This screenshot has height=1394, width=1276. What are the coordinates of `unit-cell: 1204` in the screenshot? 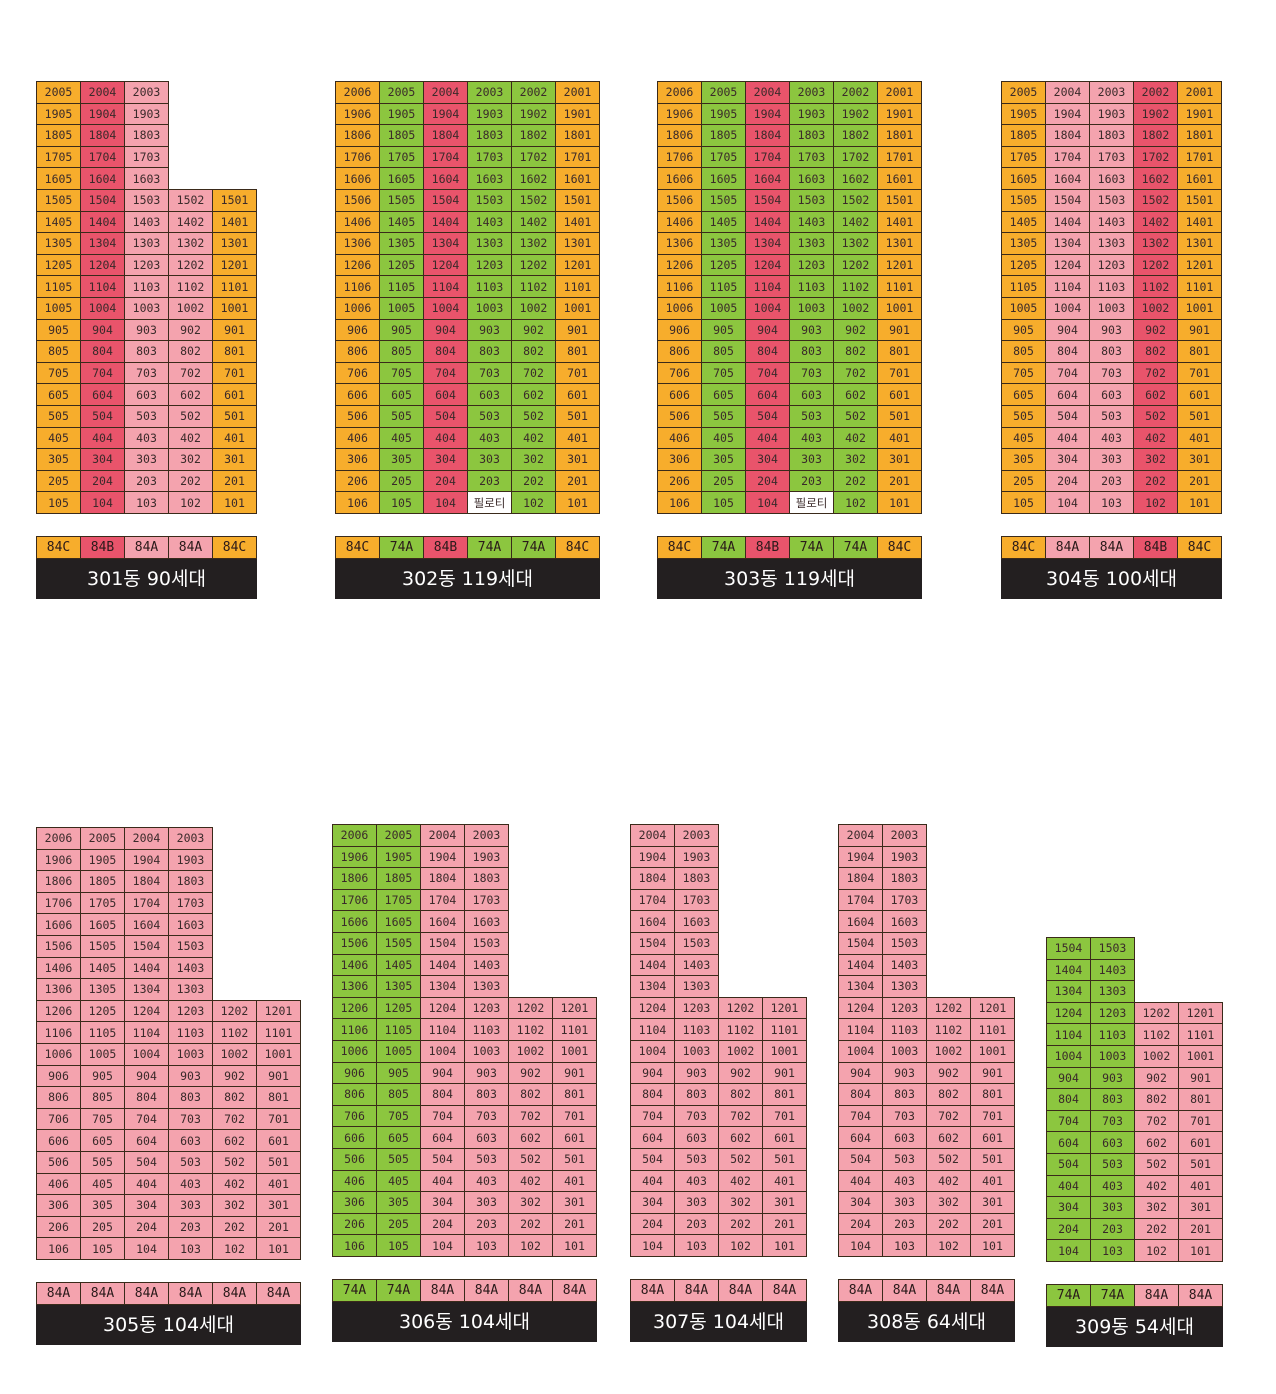 It's located at (767, 265).